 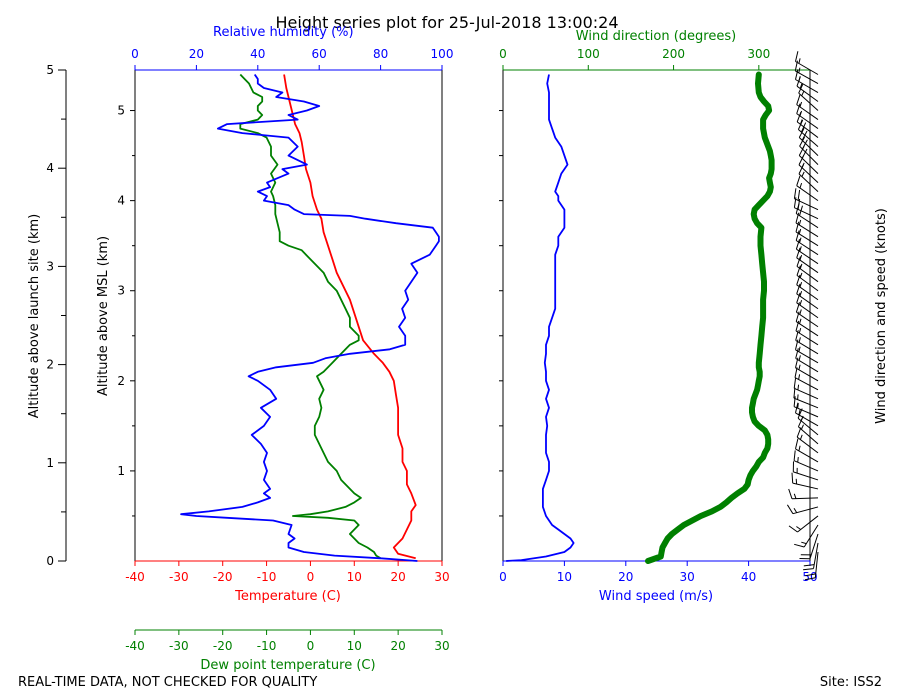 I want to click on humidity-tick-label: 40, so click(x=257, y=54).